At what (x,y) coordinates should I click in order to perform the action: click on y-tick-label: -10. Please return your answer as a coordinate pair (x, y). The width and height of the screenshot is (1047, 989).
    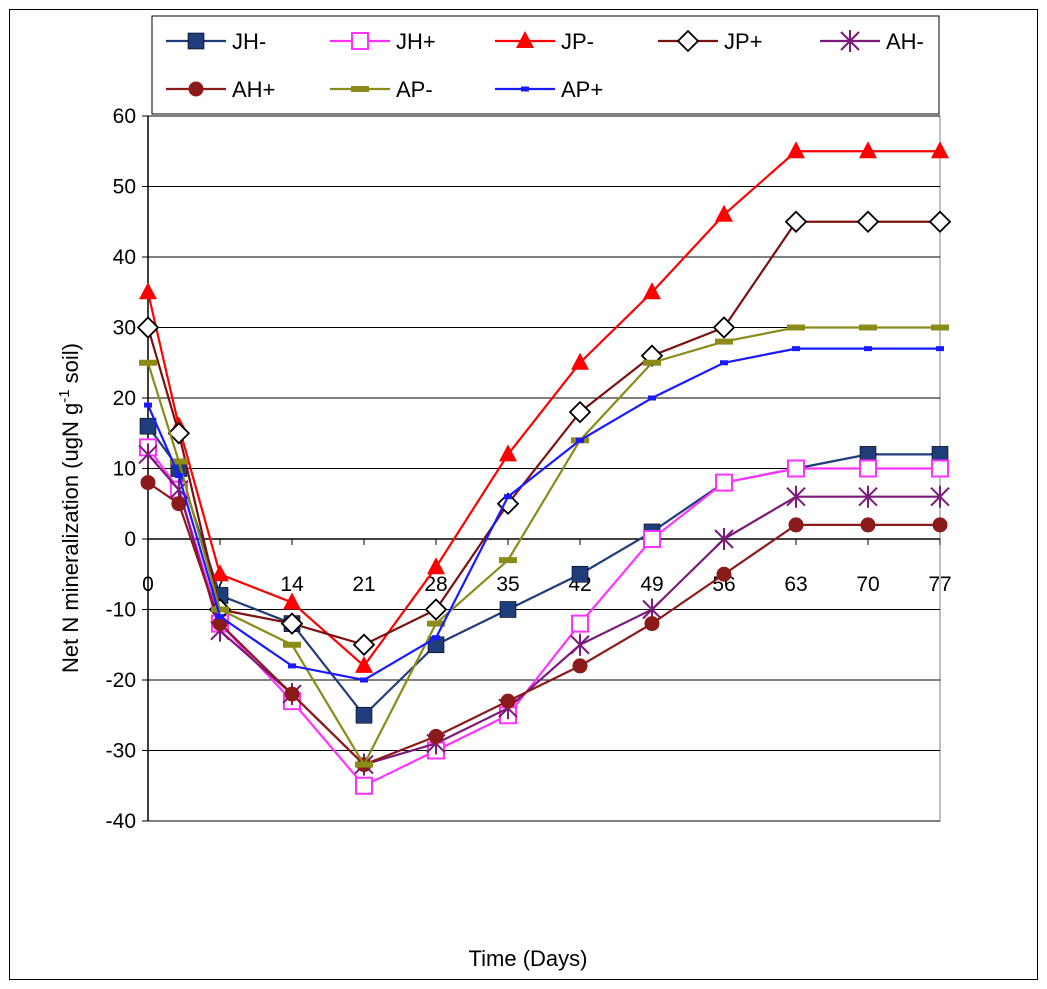
    Looking at the image, I should click on (121, 610).